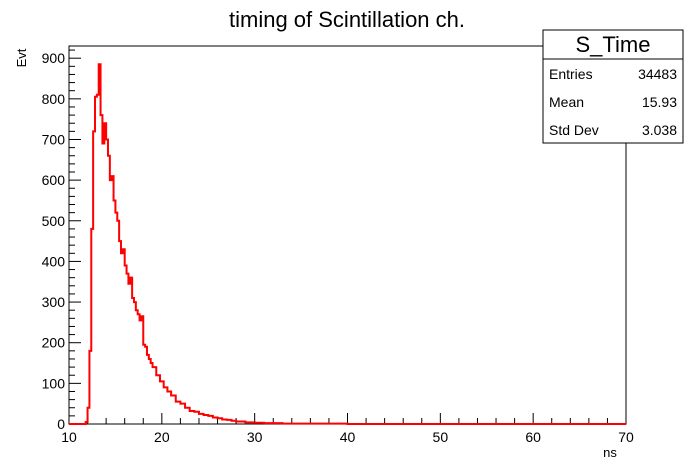 The width and height of the screenshot is (696, 472). What do you see at coordinates (21, 57) in the screenshot?
I see `y-axis-label: Evt` at bounding box center [21, 57].